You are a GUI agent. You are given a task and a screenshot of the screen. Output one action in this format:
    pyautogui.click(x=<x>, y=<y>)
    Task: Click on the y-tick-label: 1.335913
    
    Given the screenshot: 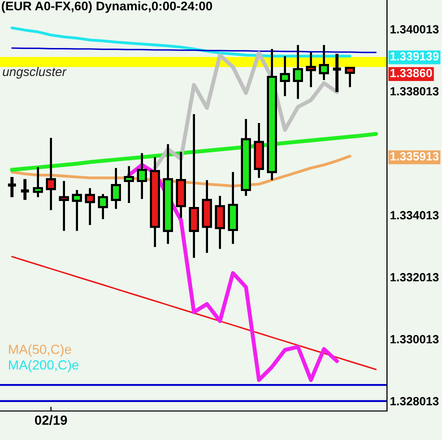 What is the action you would take?
    pyautogui.click(x=414, y=156)
    